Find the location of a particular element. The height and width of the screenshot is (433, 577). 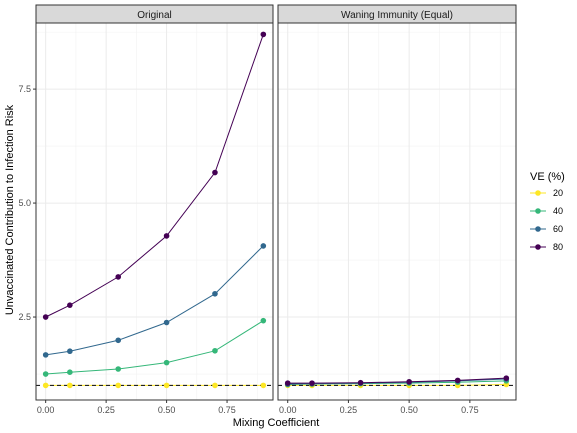

facet-strip-label: Waning Immunity (Equal) is located at coordinates (397, 15).